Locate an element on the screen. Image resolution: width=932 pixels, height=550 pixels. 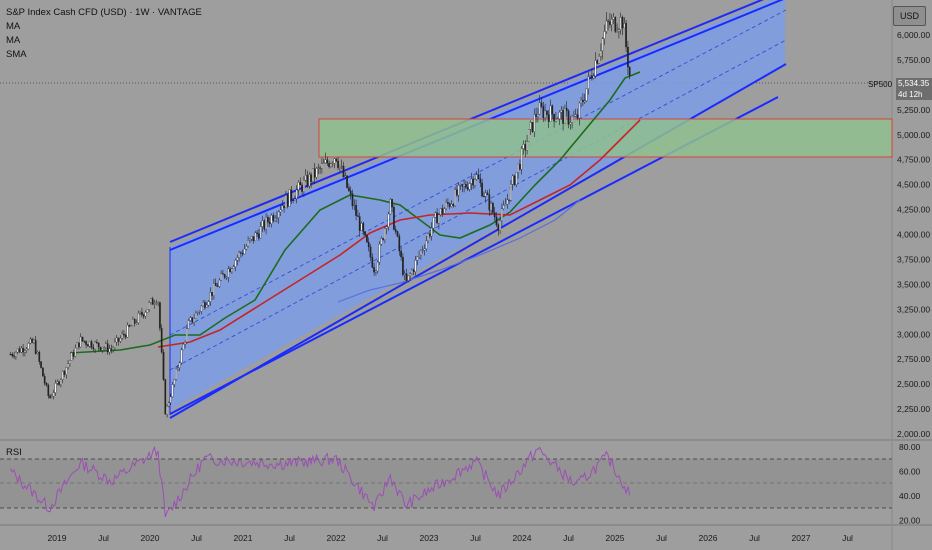
bar-countdown: 4d 12h is located at coordinates (910, 94).